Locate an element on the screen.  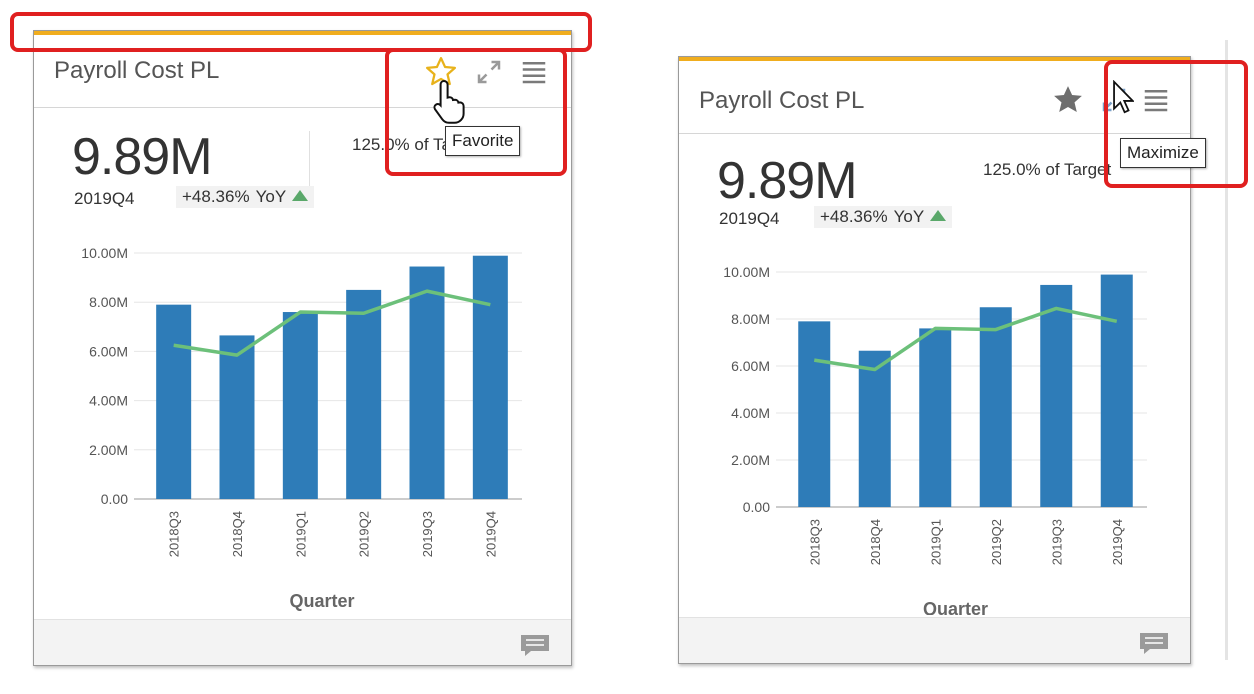
target-text: 125.0% of Target is located at coordinates (1047, 169).